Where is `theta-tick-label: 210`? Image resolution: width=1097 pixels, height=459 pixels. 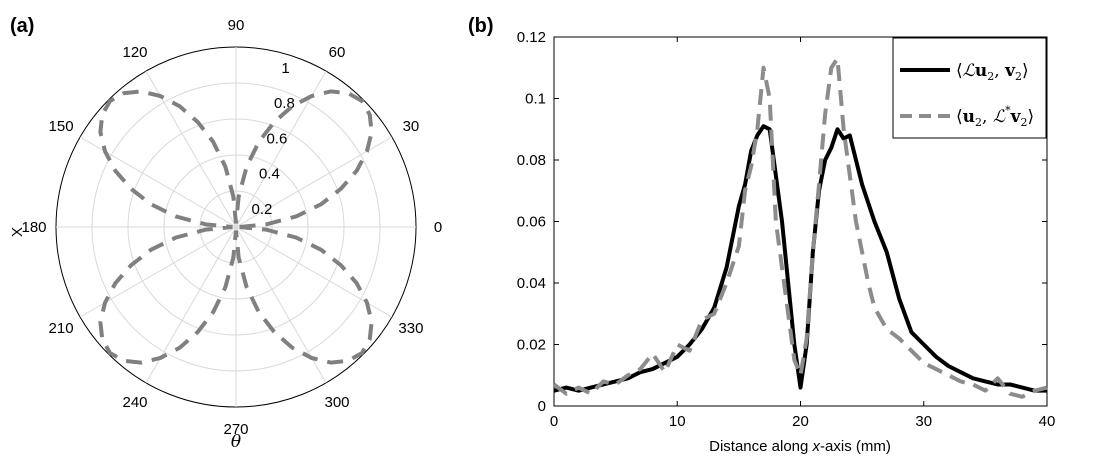 theta-tick-label: 210 is located at coordinates (61, 328).